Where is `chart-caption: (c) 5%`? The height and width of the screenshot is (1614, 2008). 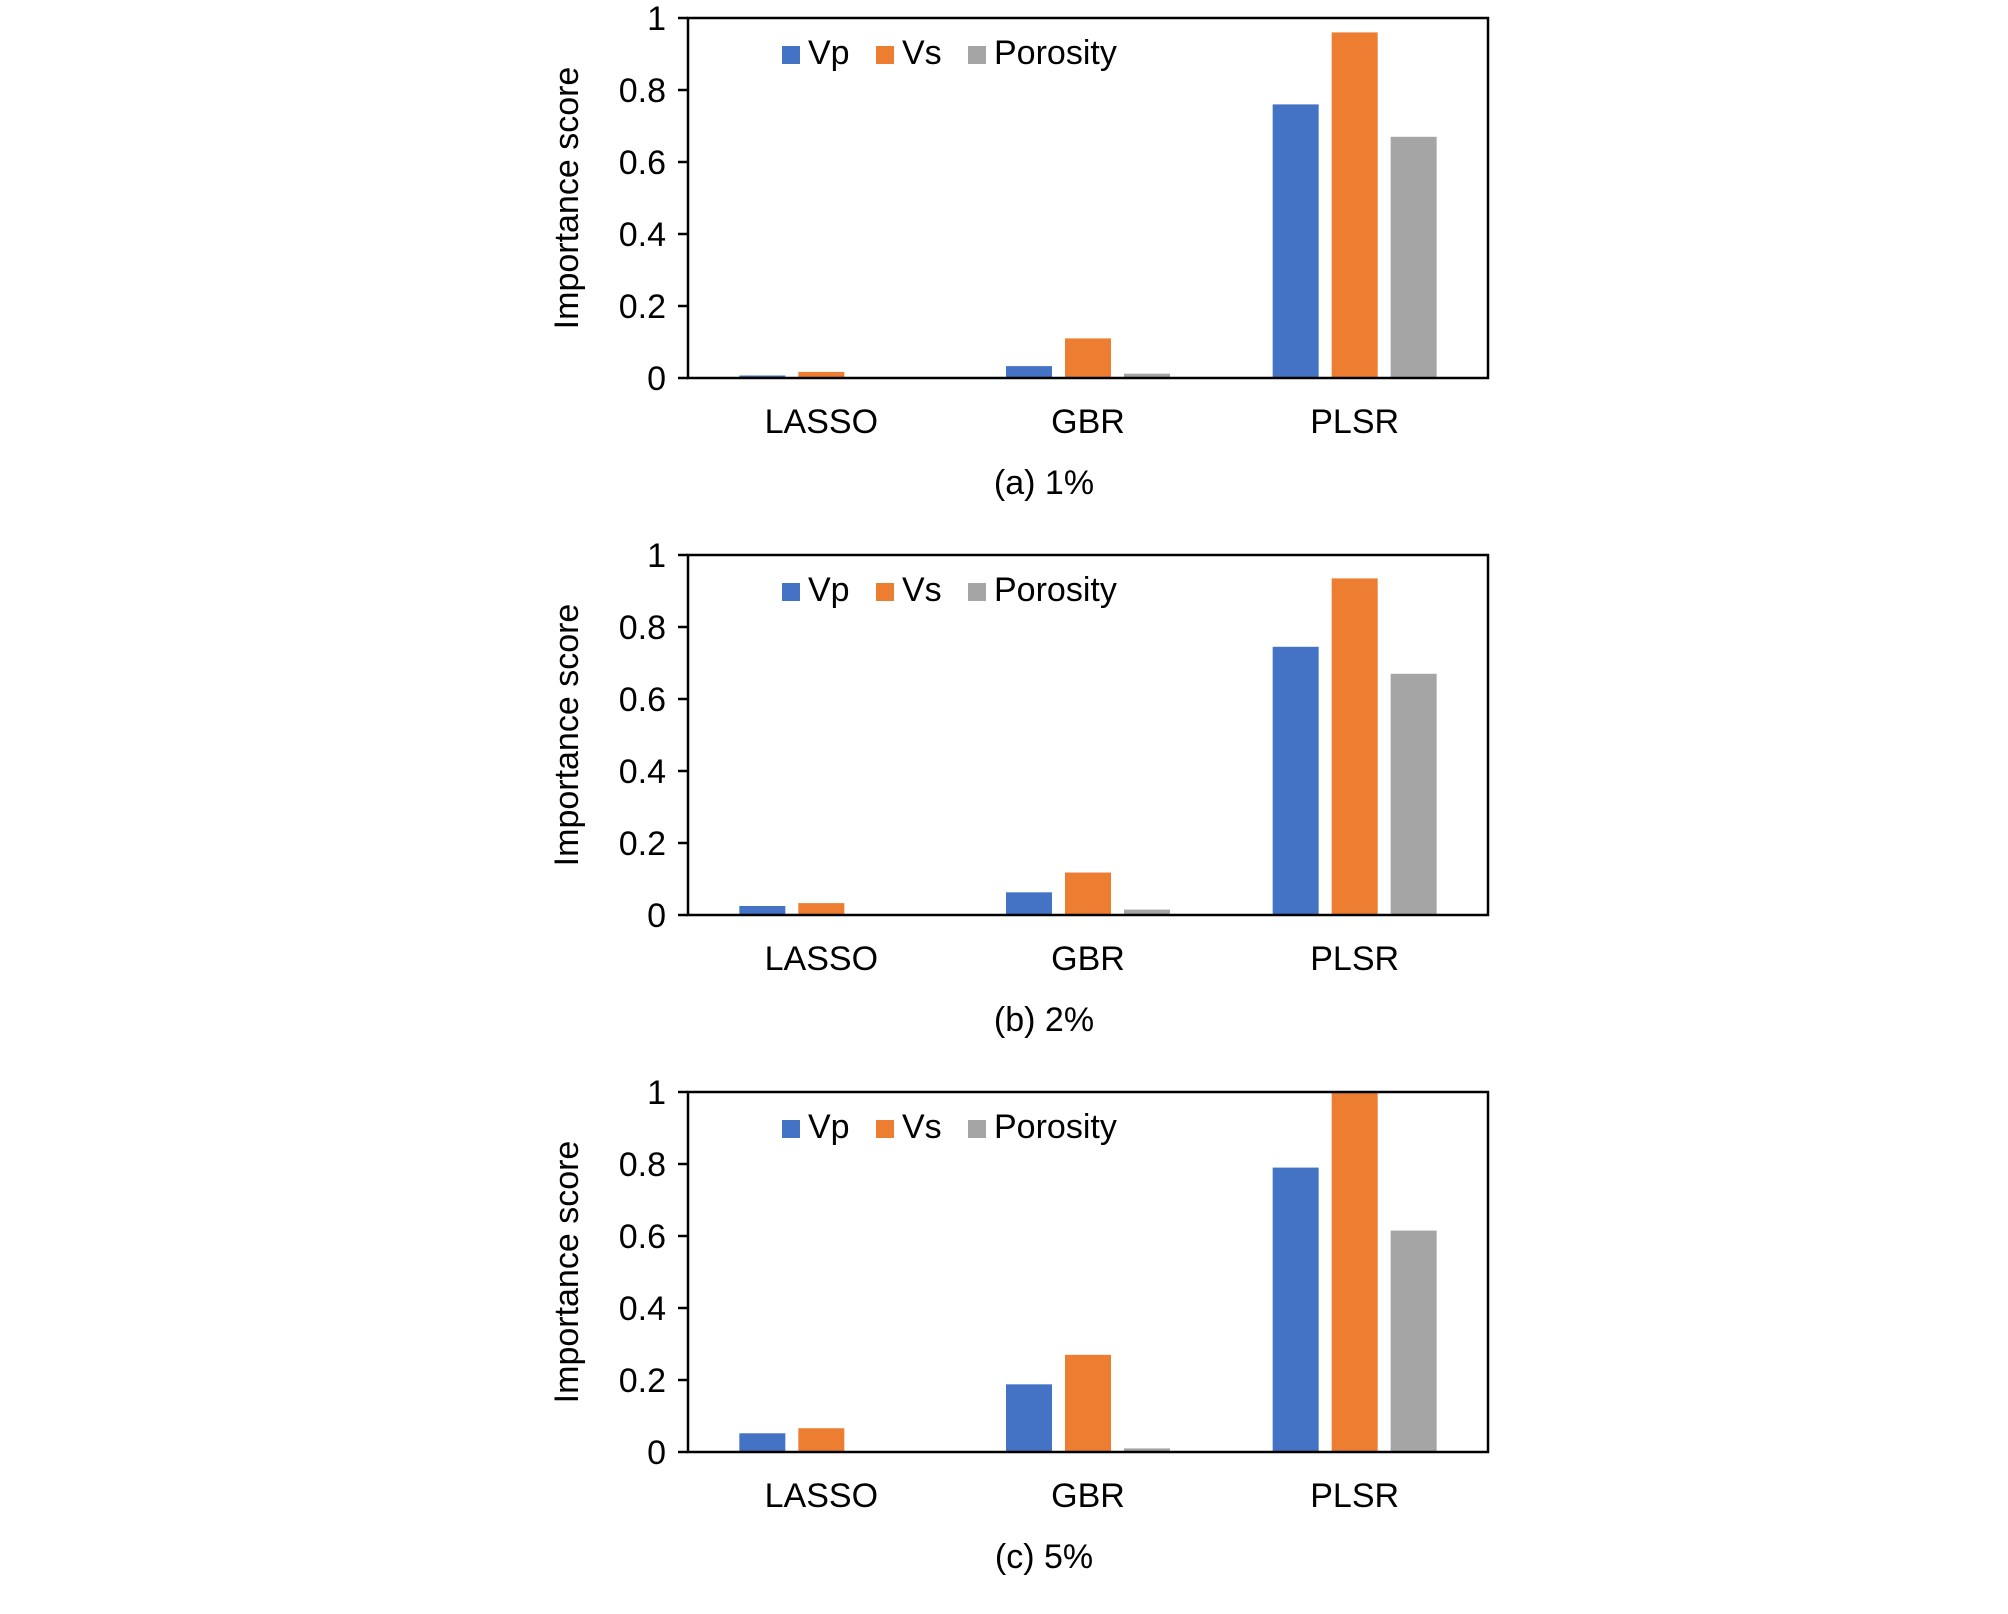
chart-caption: (c) 5% is located at coordinates (1044, 1557).